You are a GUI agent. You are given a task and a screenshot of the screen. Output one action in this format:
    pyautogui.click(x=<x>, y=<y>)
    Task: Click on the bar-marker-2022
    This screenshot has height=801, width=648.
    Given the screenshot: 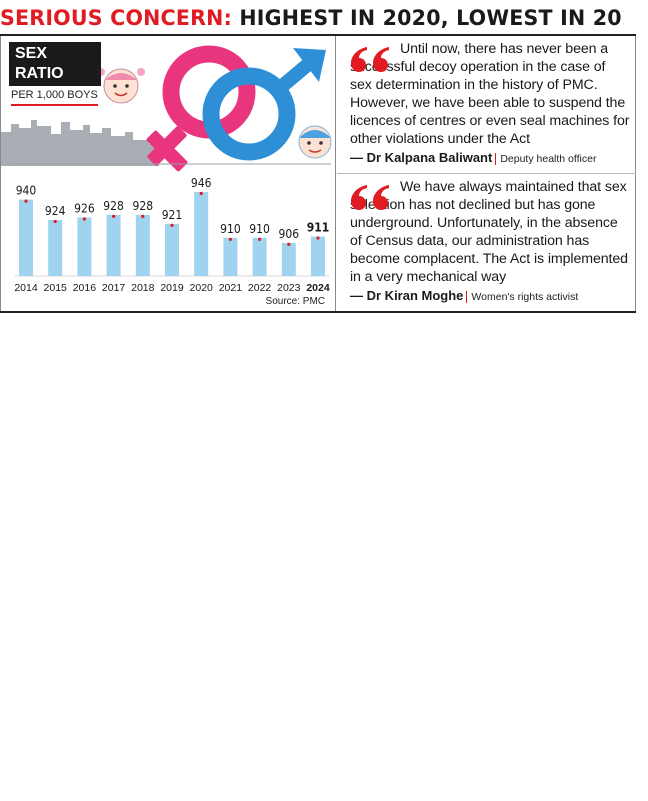 What is the action you would take?
    pyautogui.click(x=260, y=239)
    